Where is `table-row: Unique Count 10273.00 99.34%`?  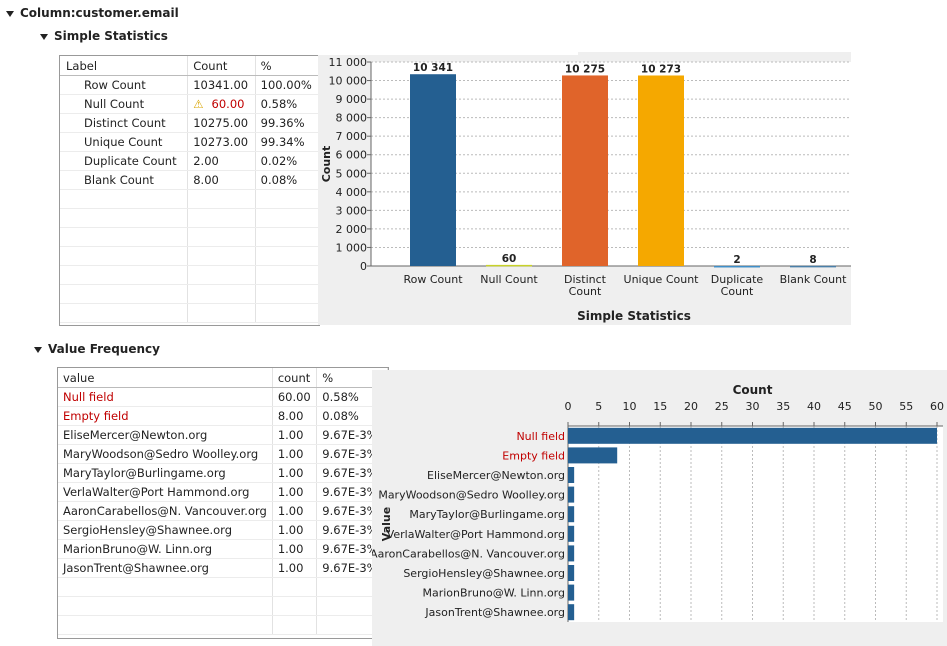
table-row: Unique Count 10273.00 99.34% is located at coordinates (189, 142).